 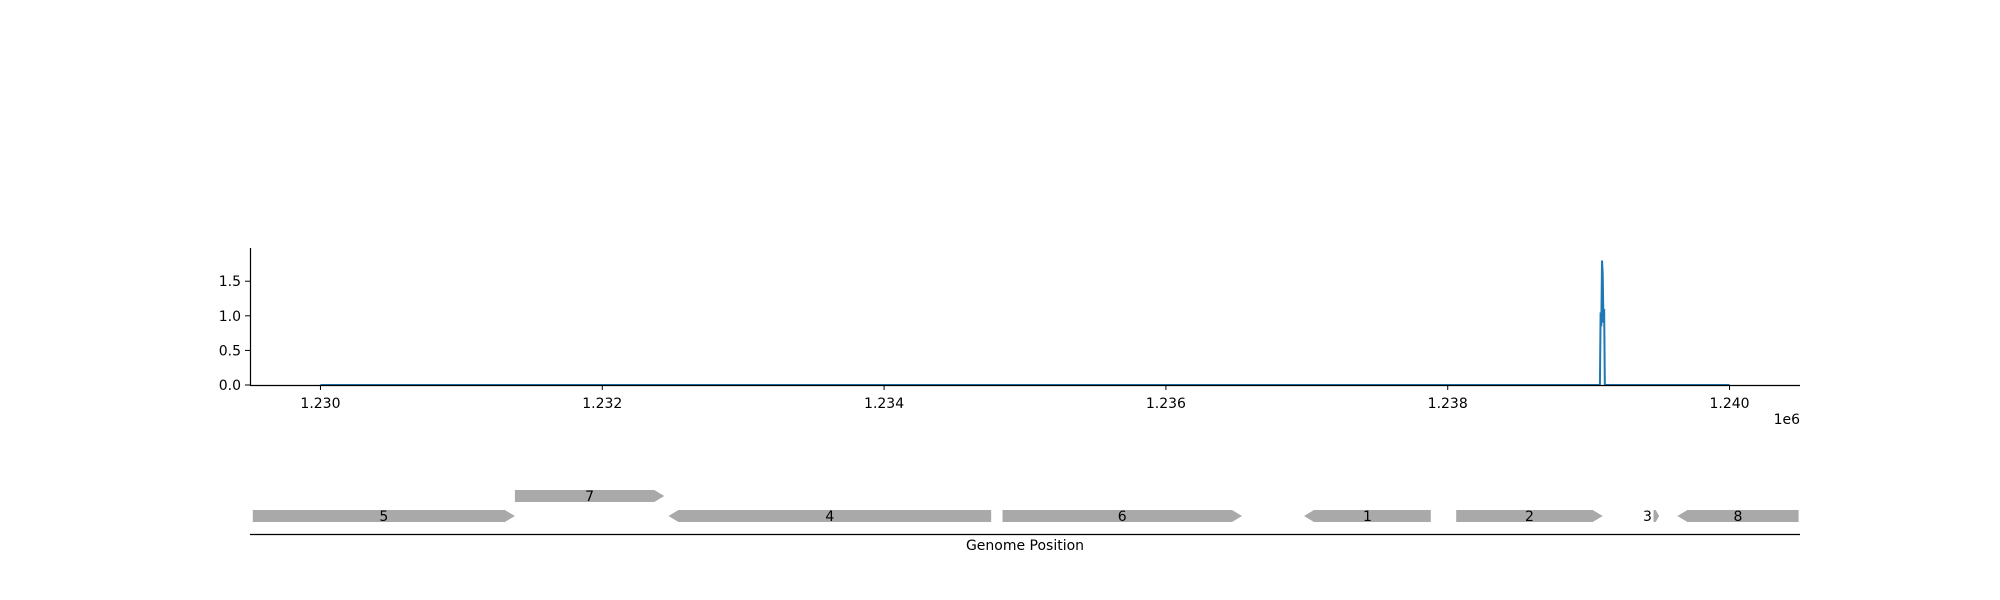 I want to click on x-tick-label: 1.232, so click(x=602, y=404).